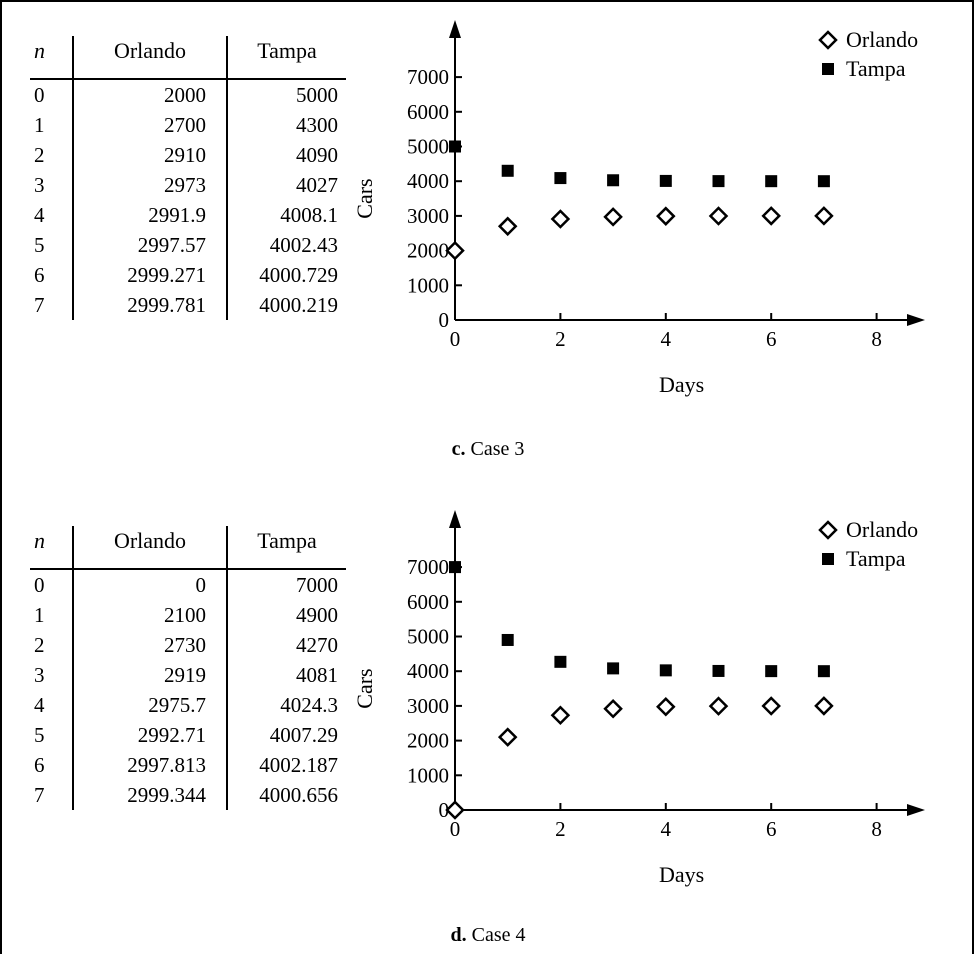  I want to click on x-tick-label: 6, so click(771, 339).